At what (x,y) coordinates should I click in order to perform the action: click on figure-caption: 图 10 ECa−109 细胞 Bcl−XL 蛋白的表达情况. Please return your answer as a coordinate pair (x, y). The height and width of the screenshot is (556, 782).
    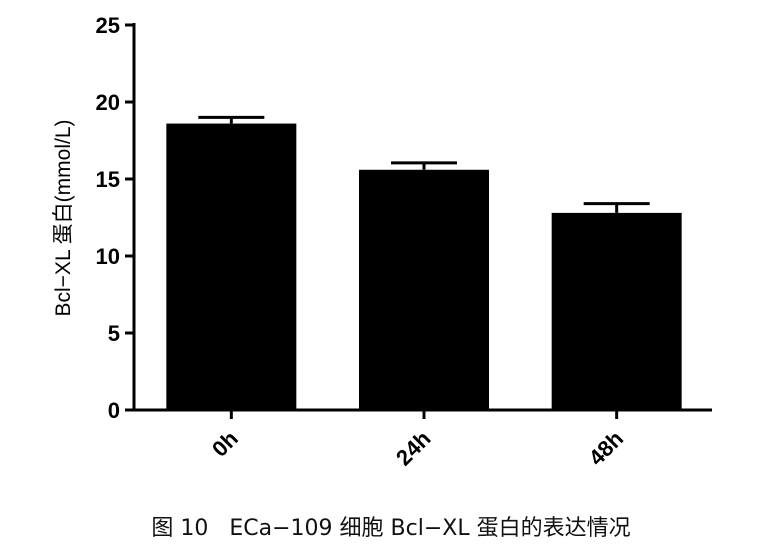
    Looking at the image, I should click on (391, 528).